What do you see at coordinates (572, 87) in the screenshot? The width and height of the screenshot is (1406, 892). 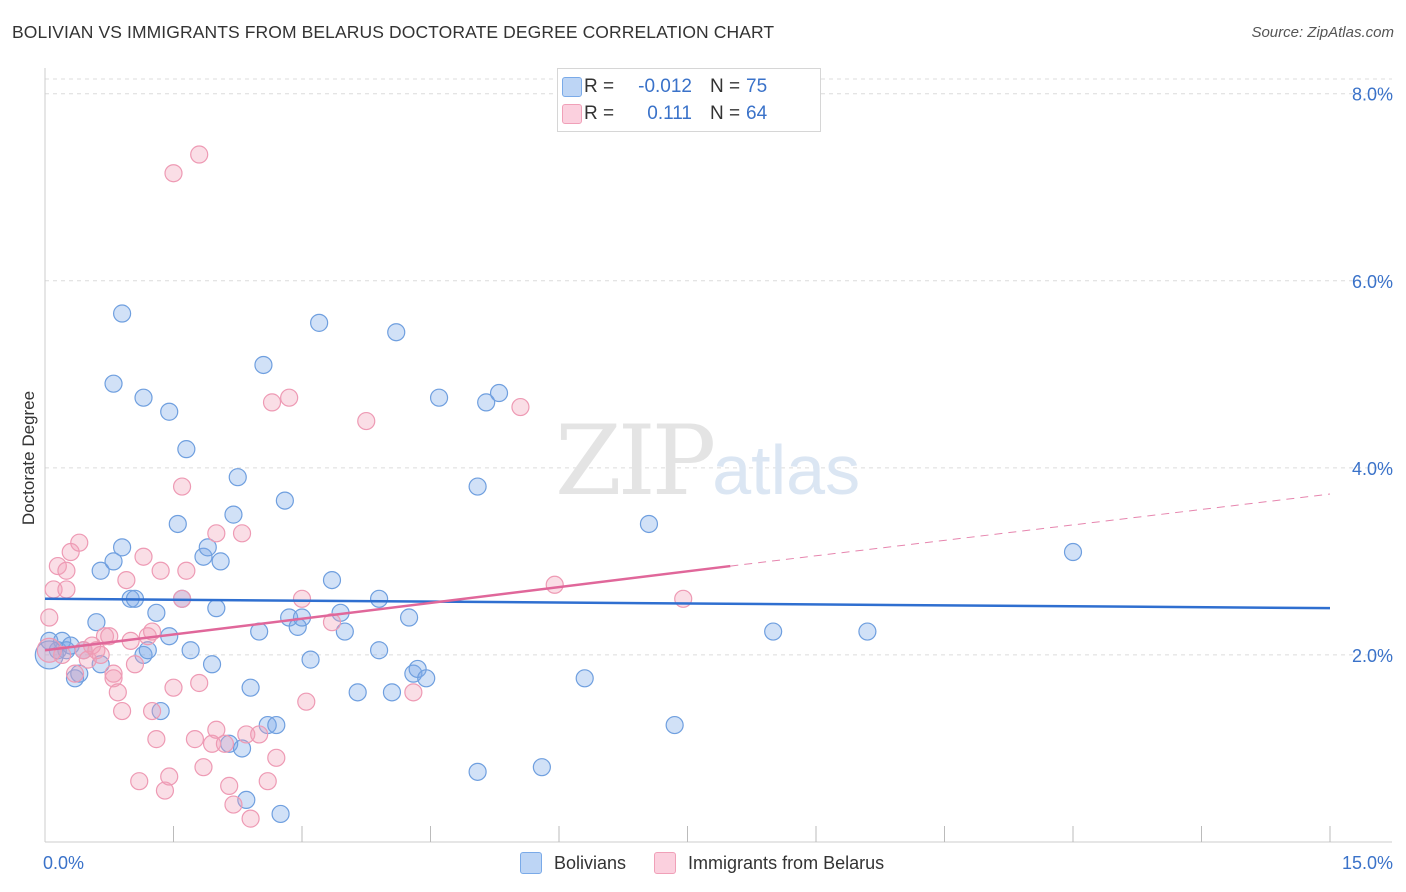 I see `legend-swatch-bolivians` at bounding box center [572, 87].